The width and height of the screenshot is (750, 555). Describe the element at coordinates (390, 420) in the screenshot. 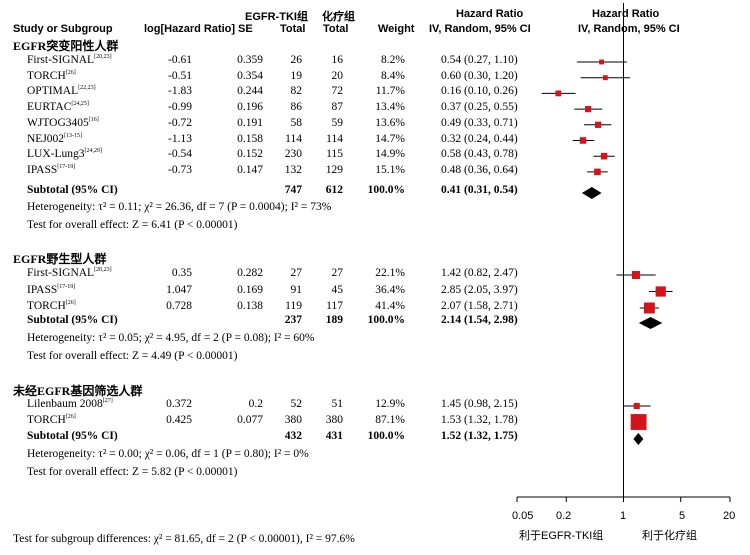

I see `study-weight: 87.1%` at that location.